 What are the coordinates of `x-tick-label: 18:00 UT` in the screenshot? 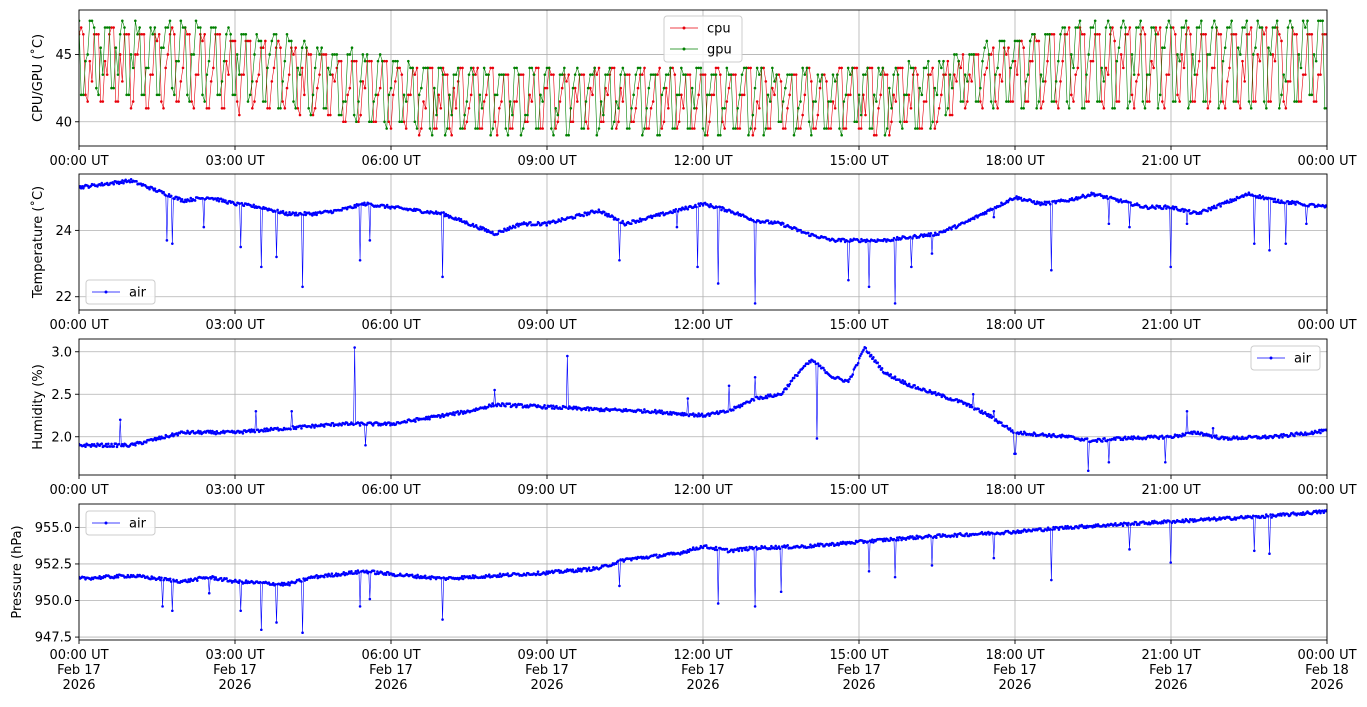 It's located at (1014, 161).